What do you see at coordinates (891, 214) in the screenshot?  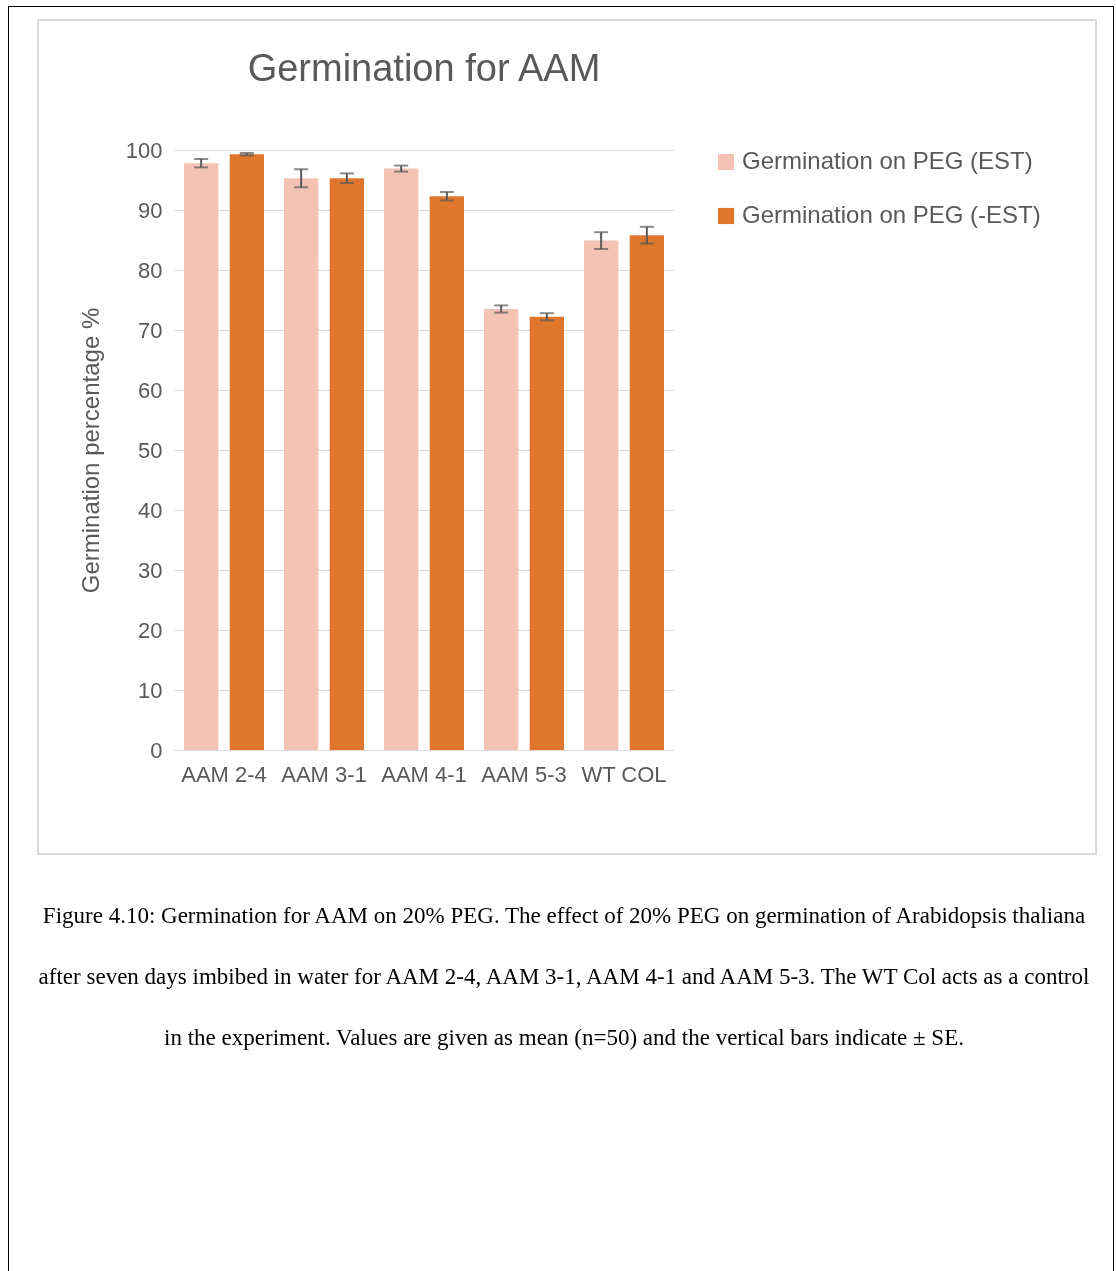 I see `legend-label: Germination on PEG (-EST)` at bounding box center [891, 214].